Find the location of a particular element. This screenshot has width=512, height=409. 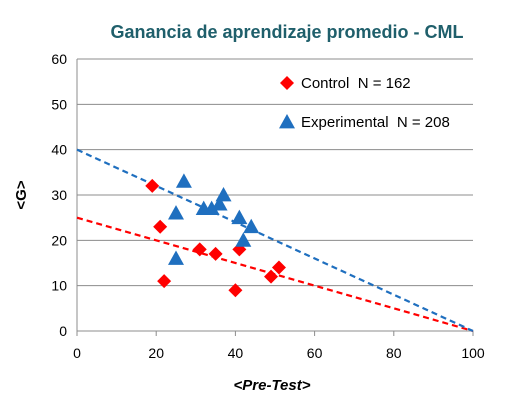

legend-label-experimental: Experimental N = 208 is located at coordinates (375, 122).